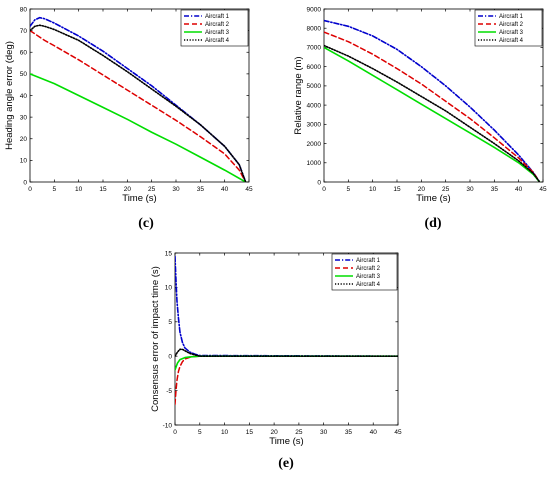  Describe the element at coordinates (24, 9) in the screenshot. I see `y-tick-label: 80` at that location.